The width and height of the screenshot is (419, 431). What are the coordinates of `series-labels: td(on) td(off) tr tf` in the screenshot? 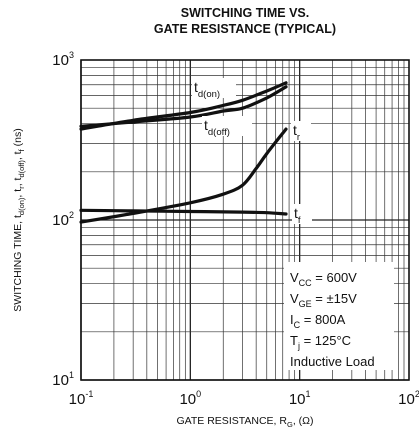 It's located at (252, 152).